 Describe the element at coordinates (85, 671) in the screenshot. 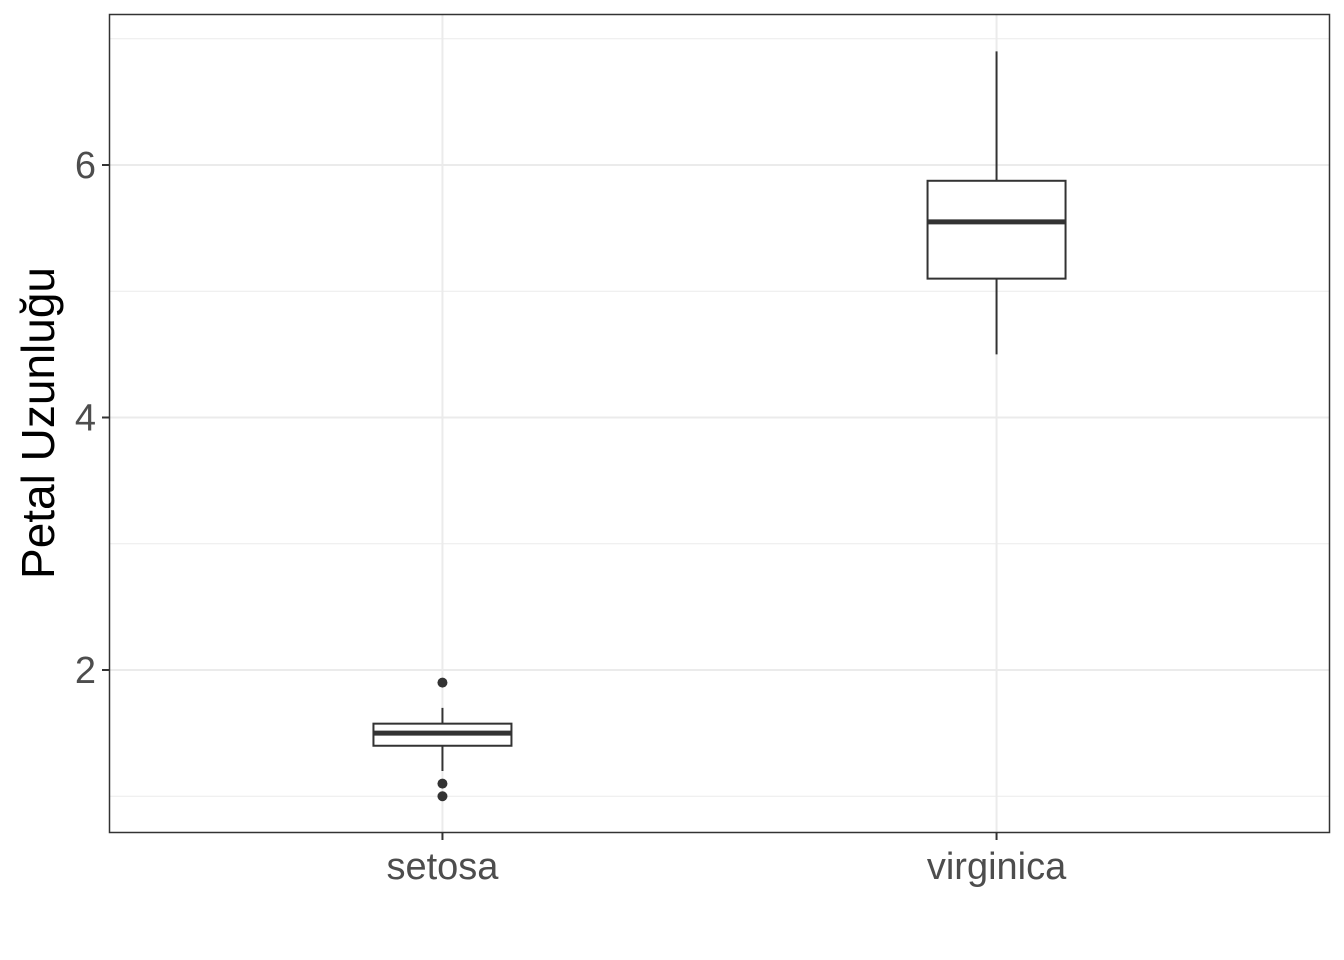

I see `y-tick-label: 2` at that location.